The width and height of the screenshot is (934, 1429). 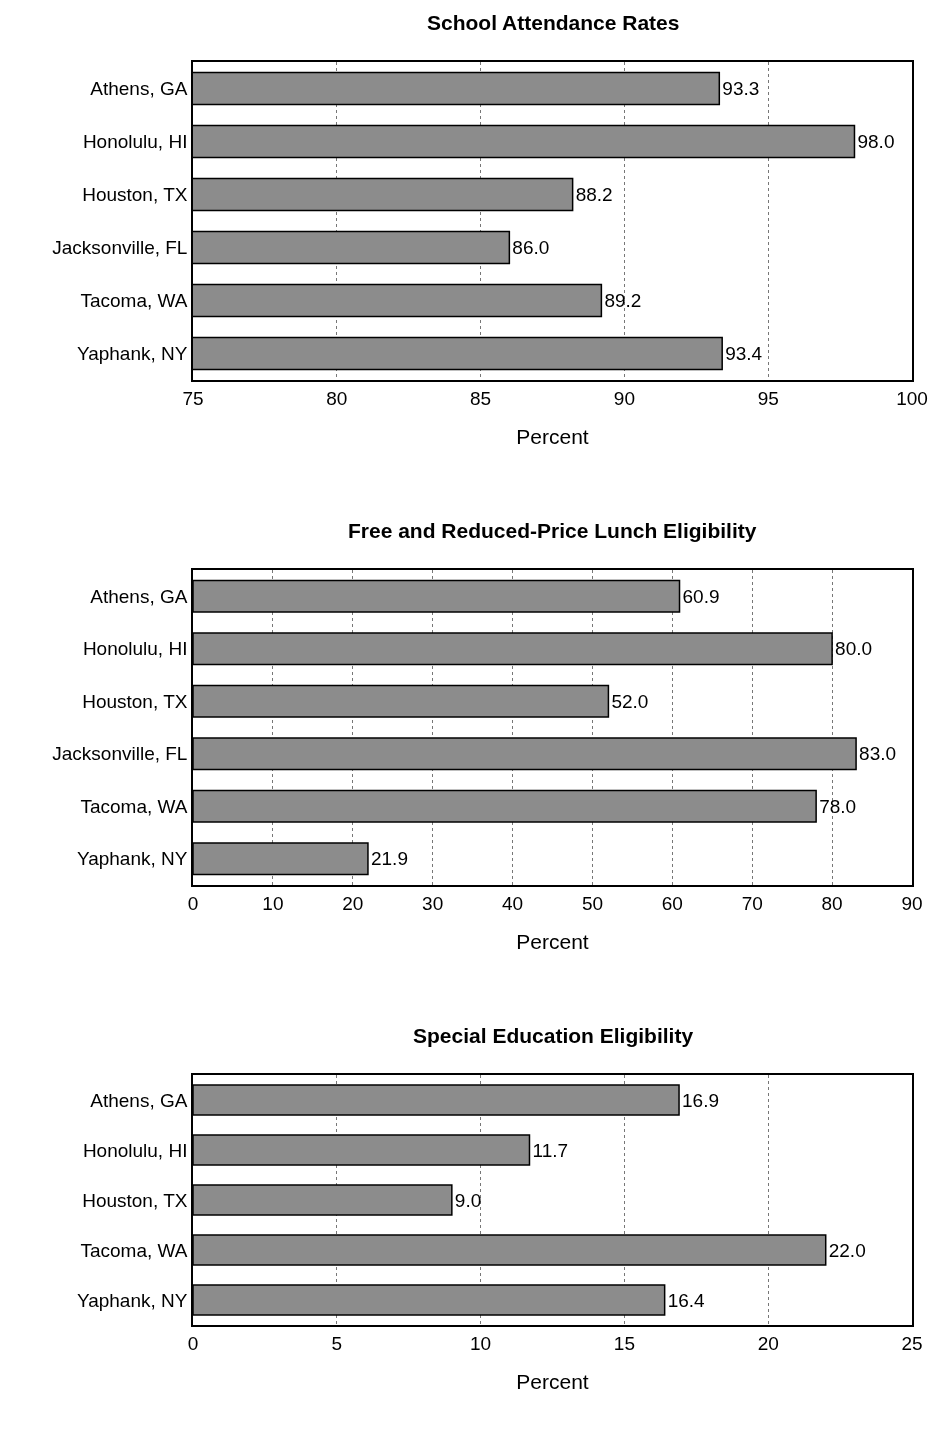 What do you see at coordinates (552, 530) in the screenshot?
I see `chart-title: Free and Reduced-Price Lunch Eligibility` at bounding box center [552, 530].